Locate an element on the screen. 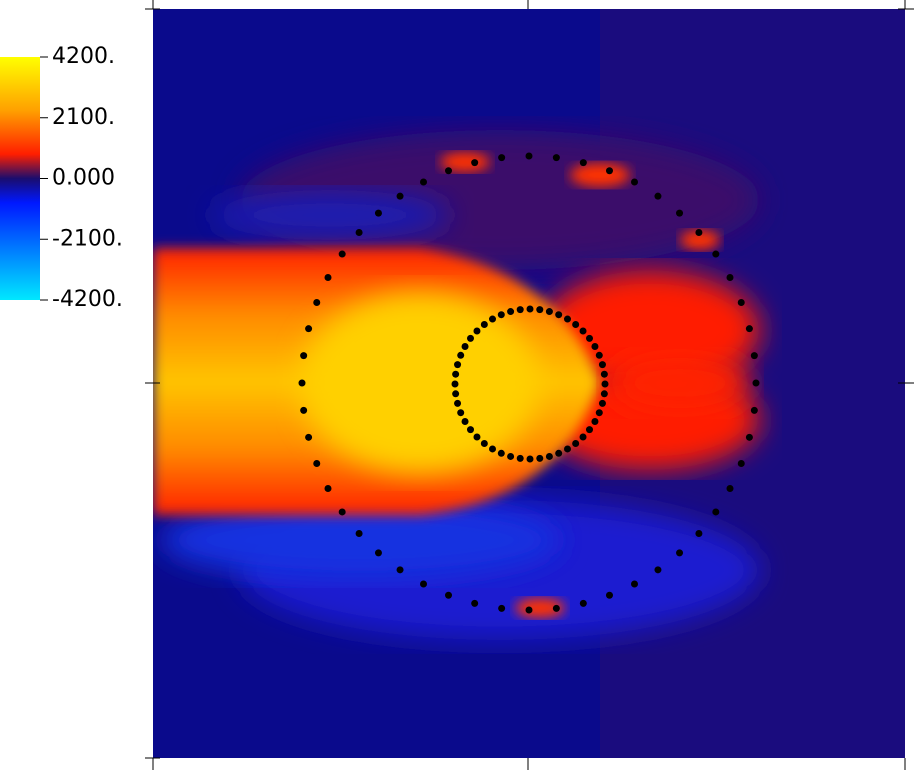 The height and width of the screenshot is (770, 914). colorbar-label: 2100. is located at coordinates (83, 117).